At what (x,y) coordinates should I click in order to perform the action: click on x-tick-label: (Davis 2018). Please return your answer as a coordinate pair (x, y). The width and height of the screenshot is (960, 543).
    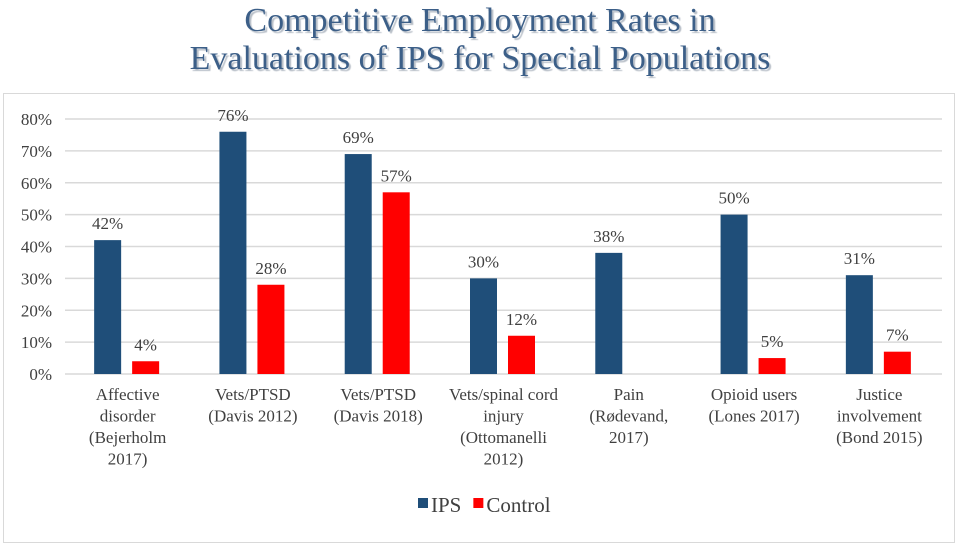
    Looking at the image, I should click on (378, 416).